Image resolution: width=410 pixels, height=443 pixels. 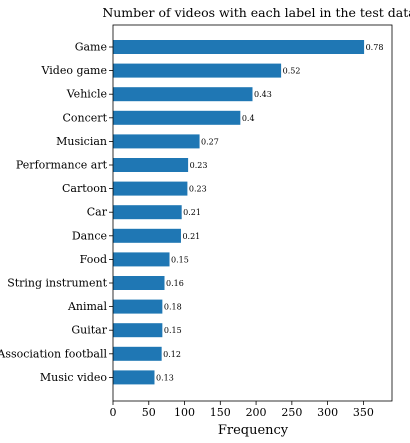 I want to click on x-tick-label: 200, so click(x=256, y=412).